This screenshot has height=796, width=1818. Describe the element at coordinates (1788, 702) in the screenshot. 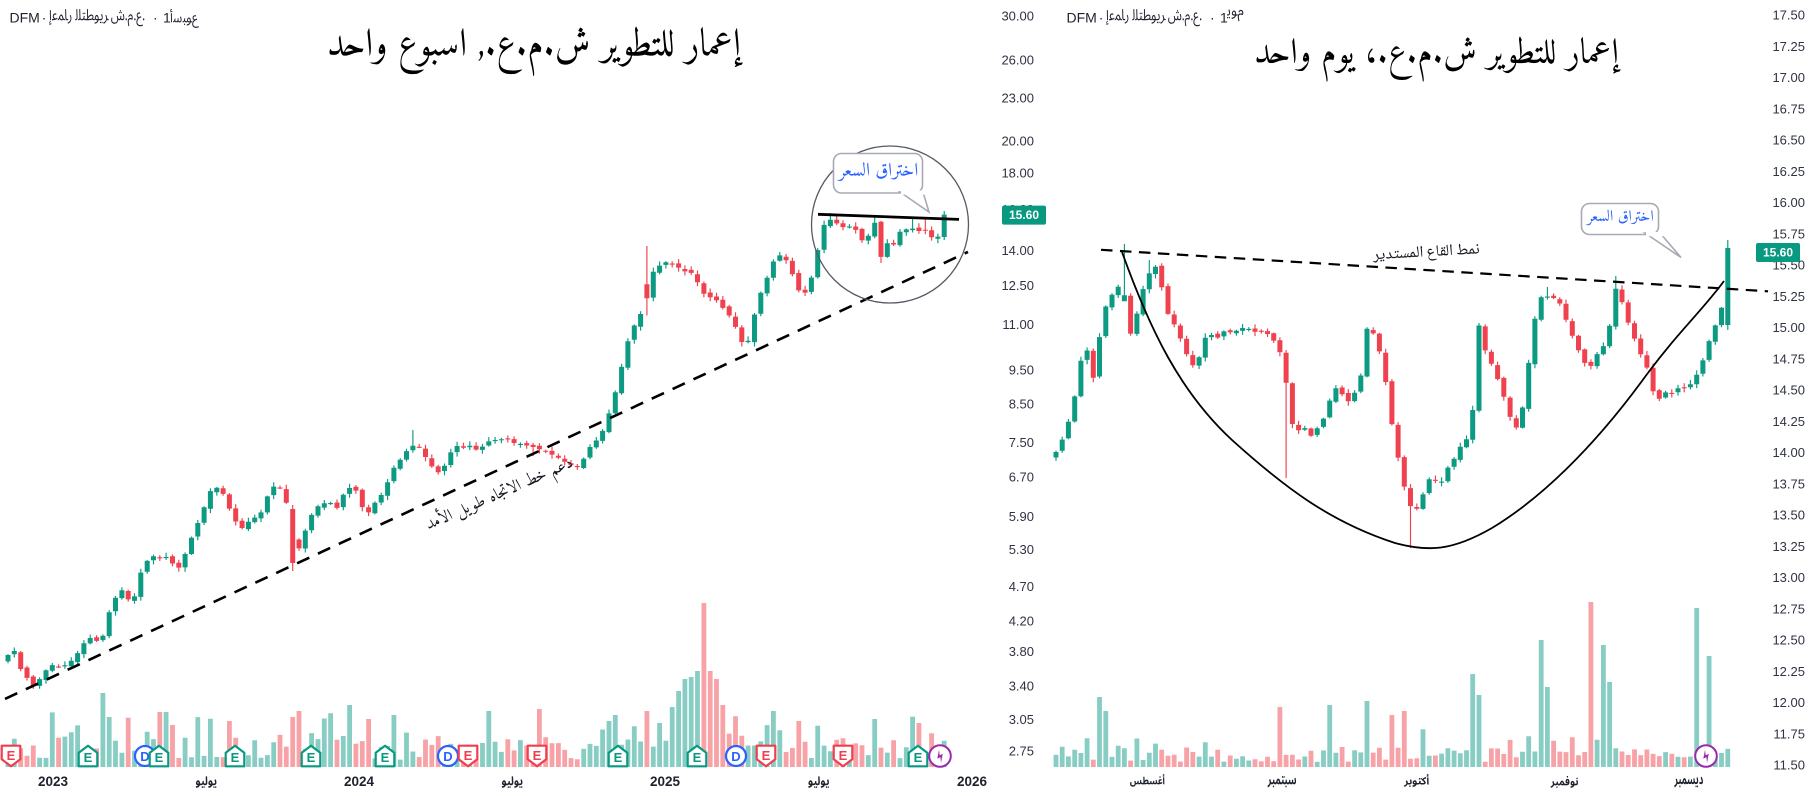

I see `svg-text: 12.00` at that location.